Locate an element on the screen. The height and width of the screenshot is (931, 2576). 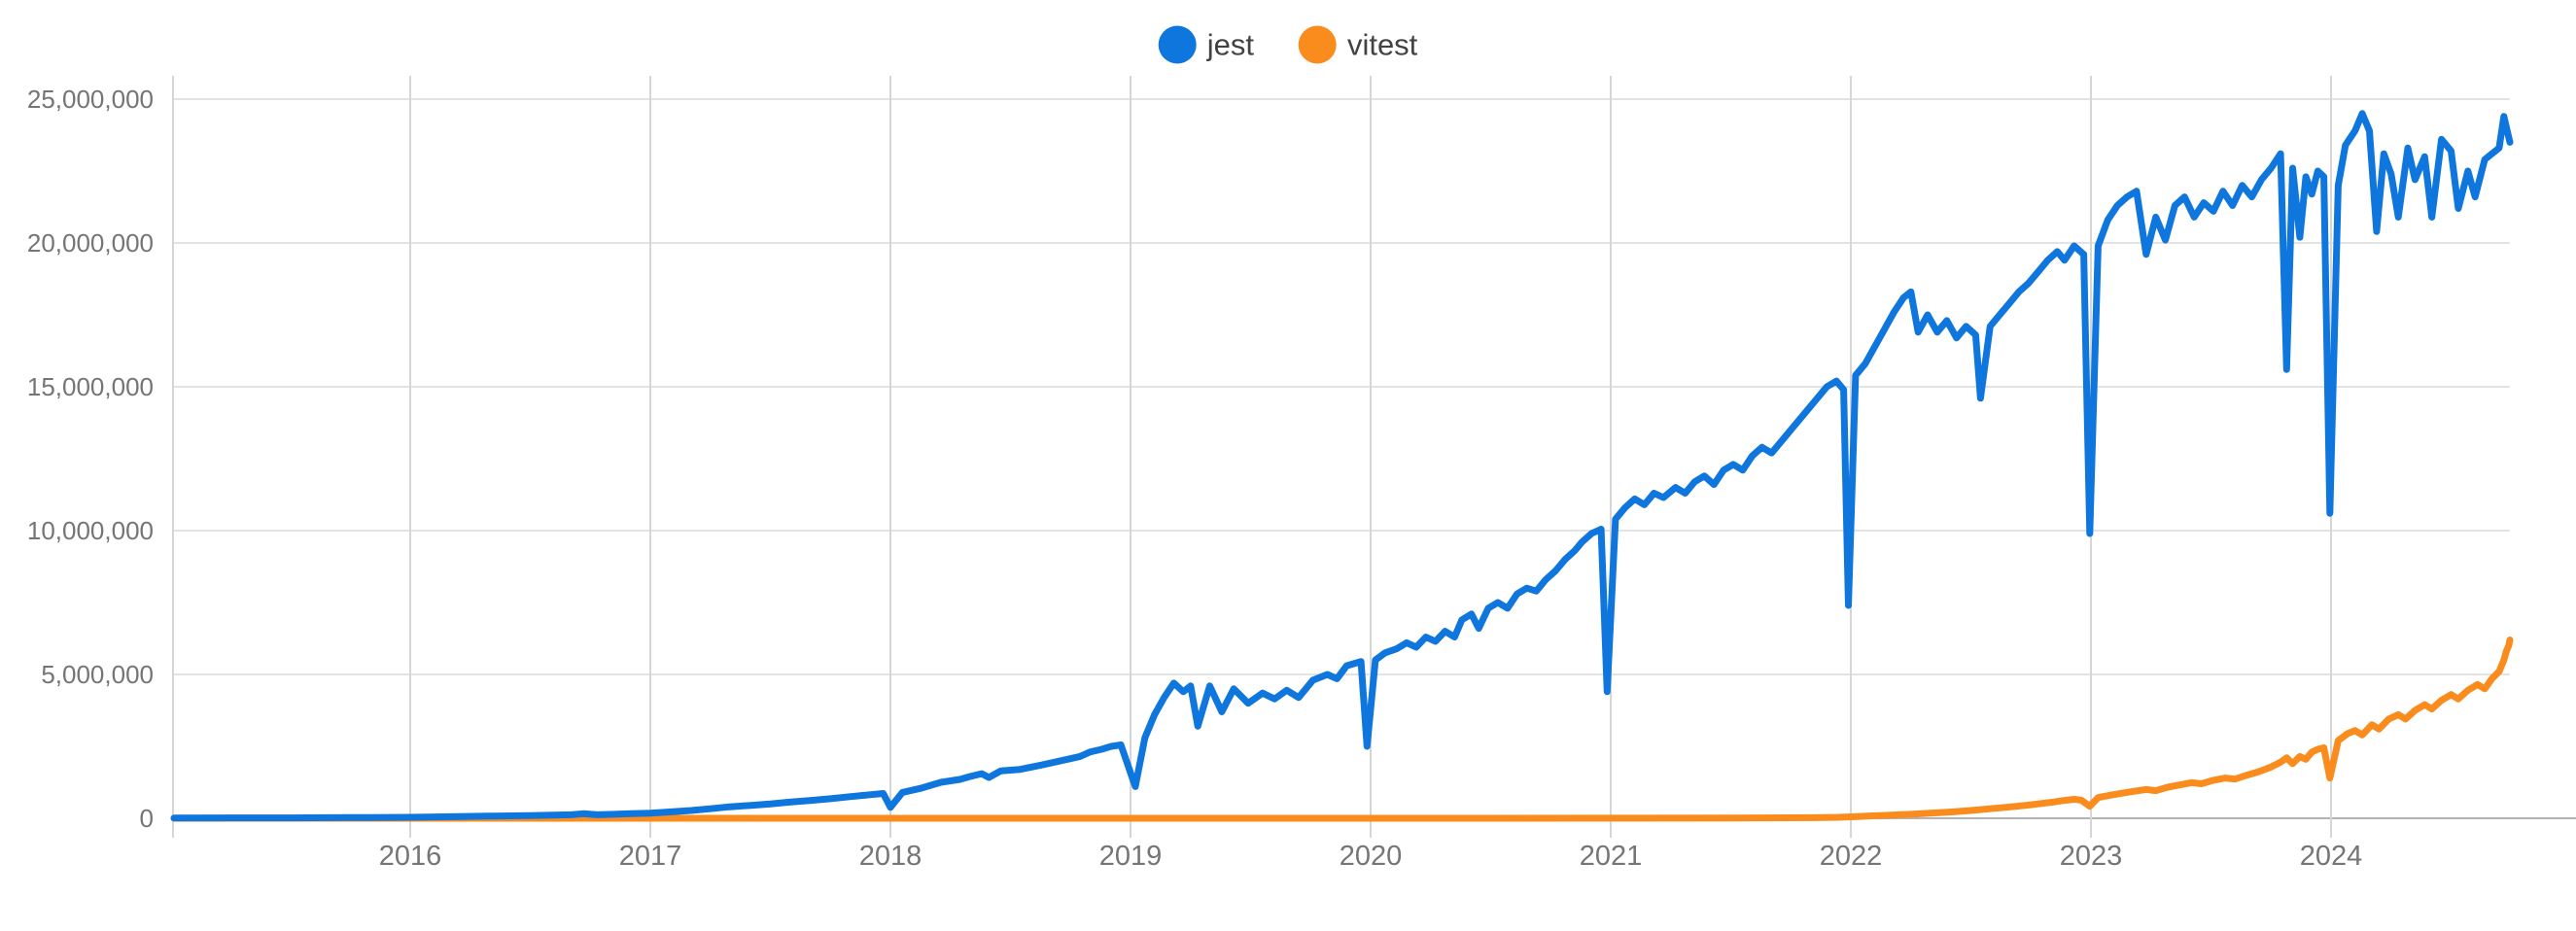
y-tick-label: 20,000,000 is located at coordinates (90, 243).